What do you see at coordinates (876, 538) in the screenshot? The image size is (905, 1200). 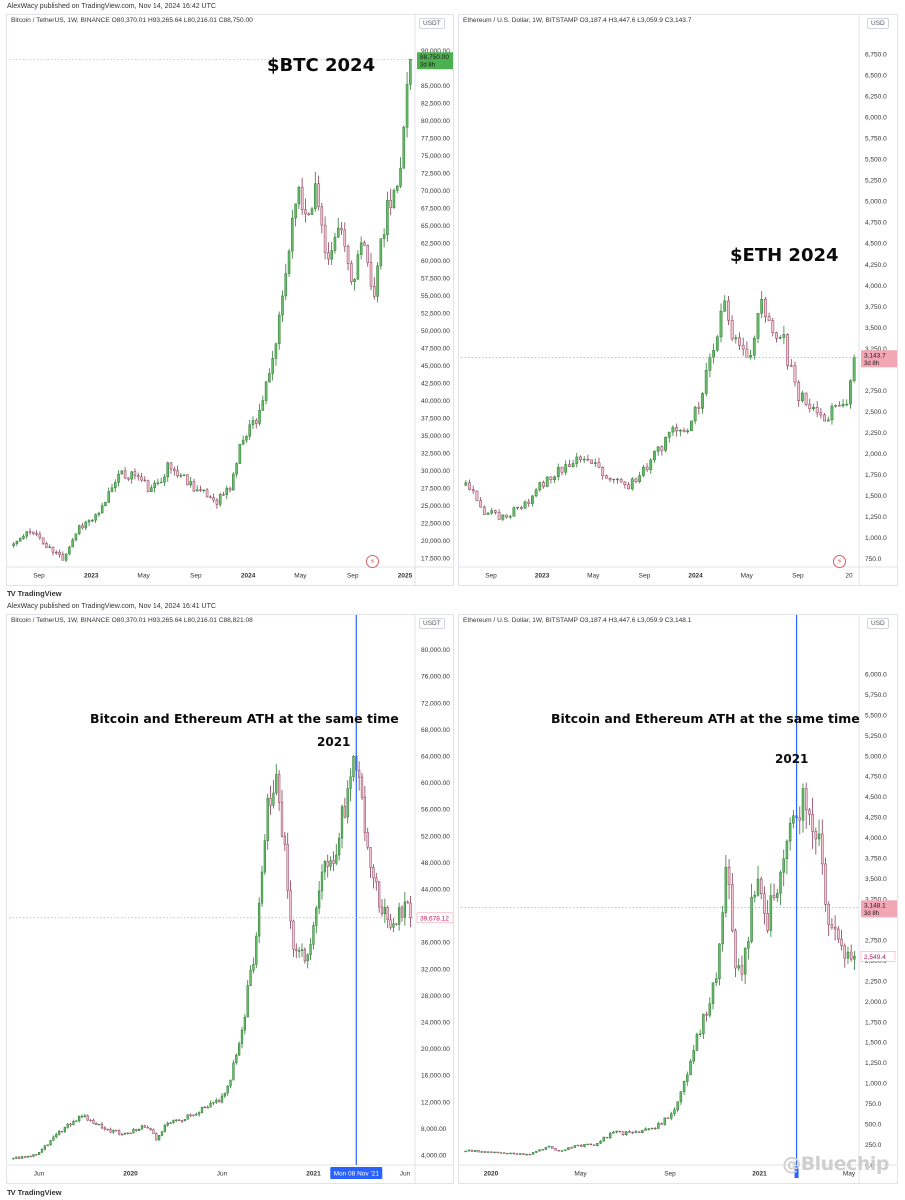 I see `y-tick-label: 1,000.0` at bounding box center [876, 538].